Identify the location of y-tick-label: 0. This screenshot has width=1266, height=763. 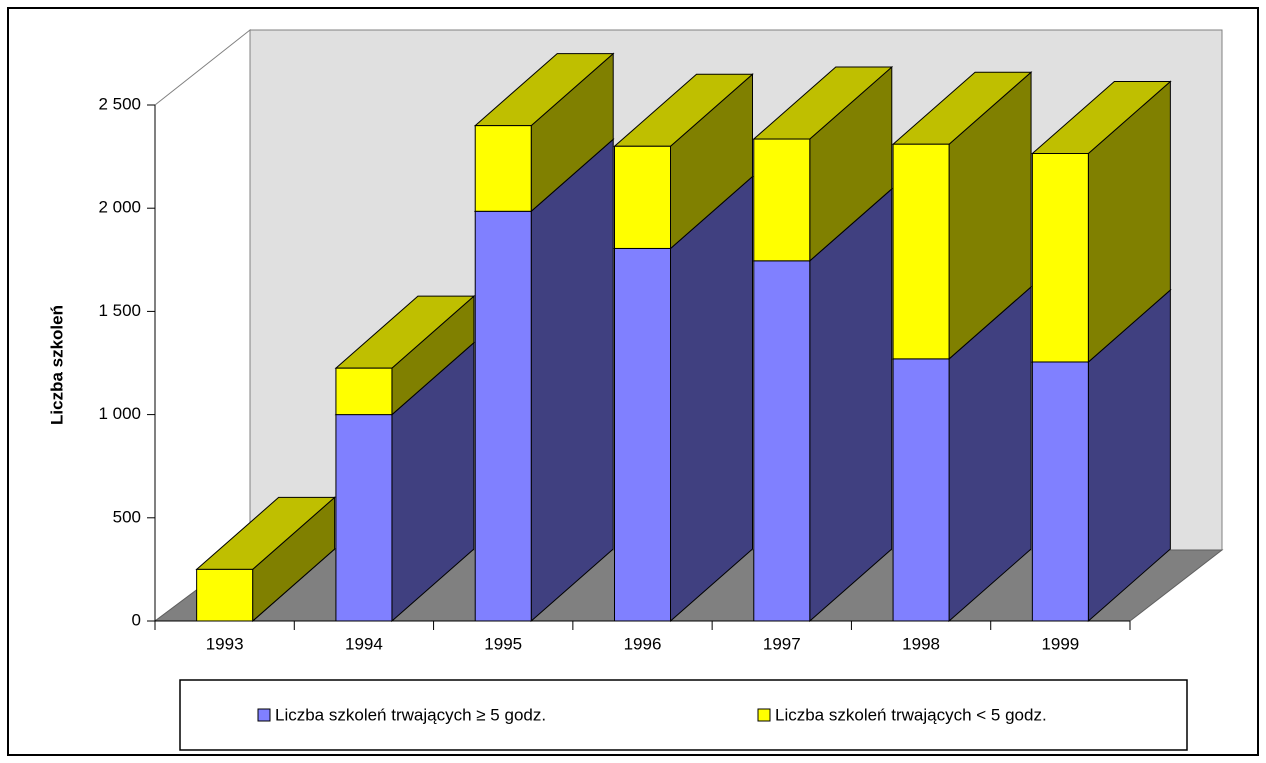
(136, 619).